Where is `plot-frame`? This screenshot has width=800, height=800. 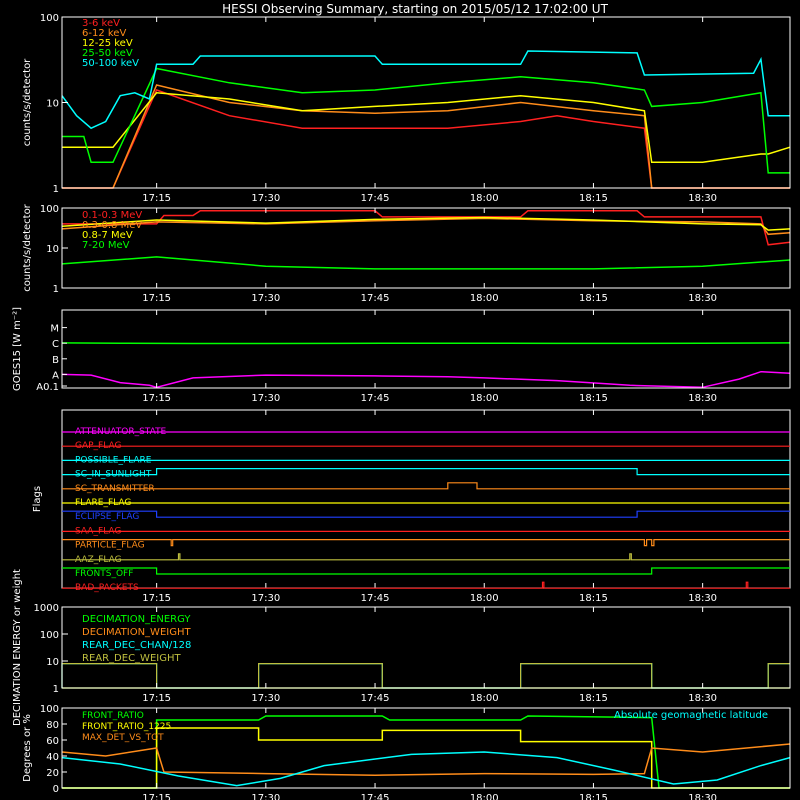 plot-frame is located at coordinates (426, 647).